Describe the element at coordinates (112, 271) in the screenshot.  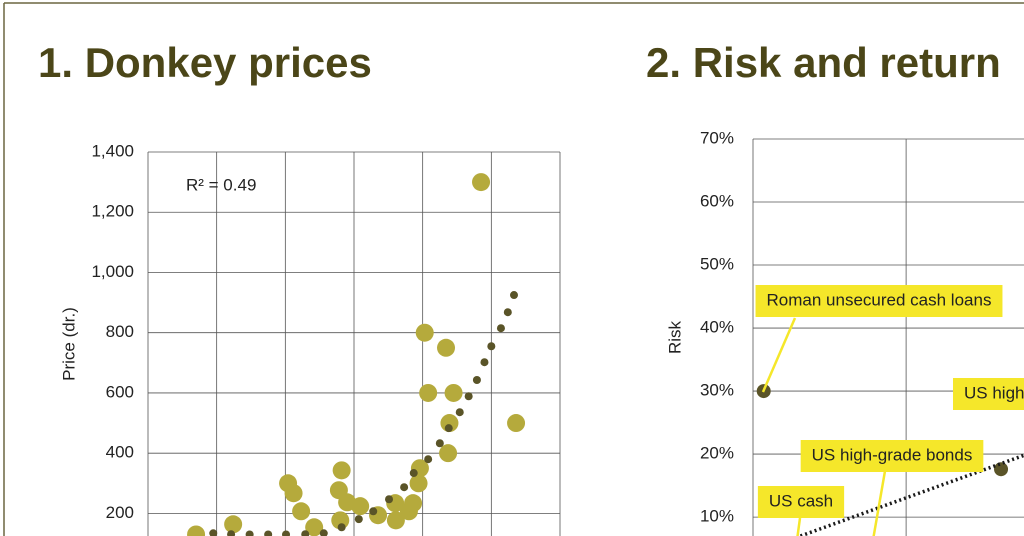
I see `y-tick-label: 1,000` at that location.